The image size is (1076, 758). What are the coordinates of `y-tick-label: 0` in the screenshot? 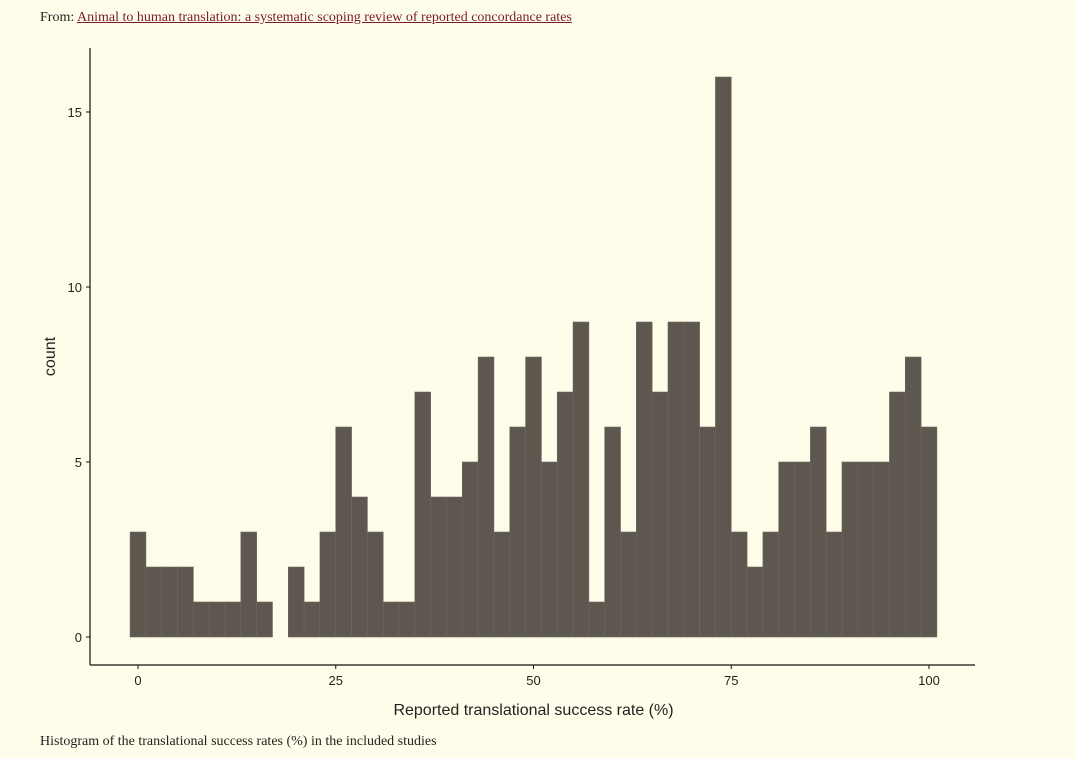 It's located at (78, 637).